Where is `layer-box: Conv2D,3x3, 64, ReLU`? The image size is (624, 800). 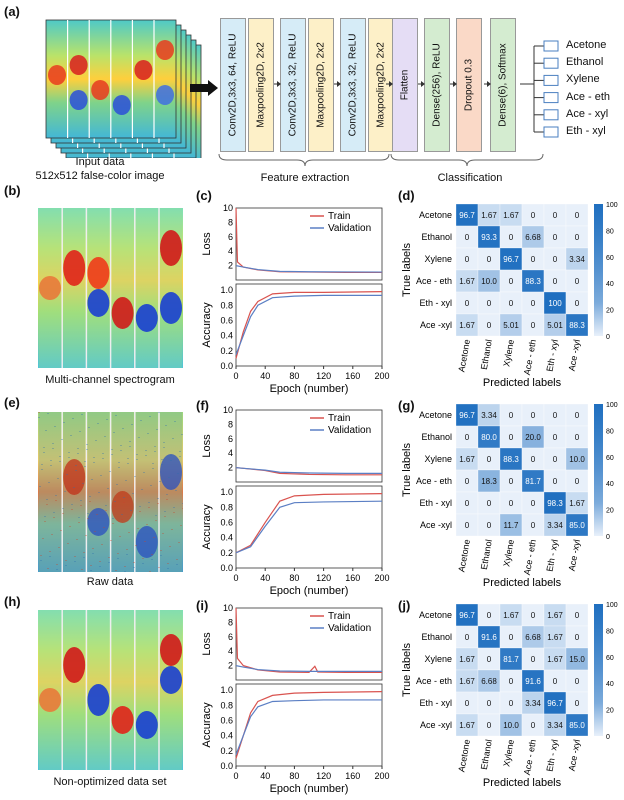 layer-box: Conv2D,3x3, 64, ReLU is located at coordinates (233, 85).